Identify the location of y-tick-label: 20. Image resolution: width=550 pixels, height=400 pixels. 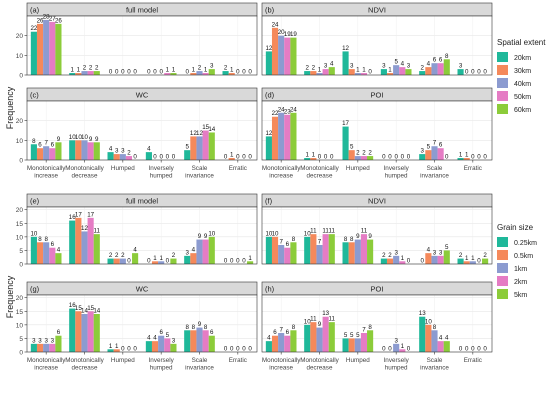
(20, 210).